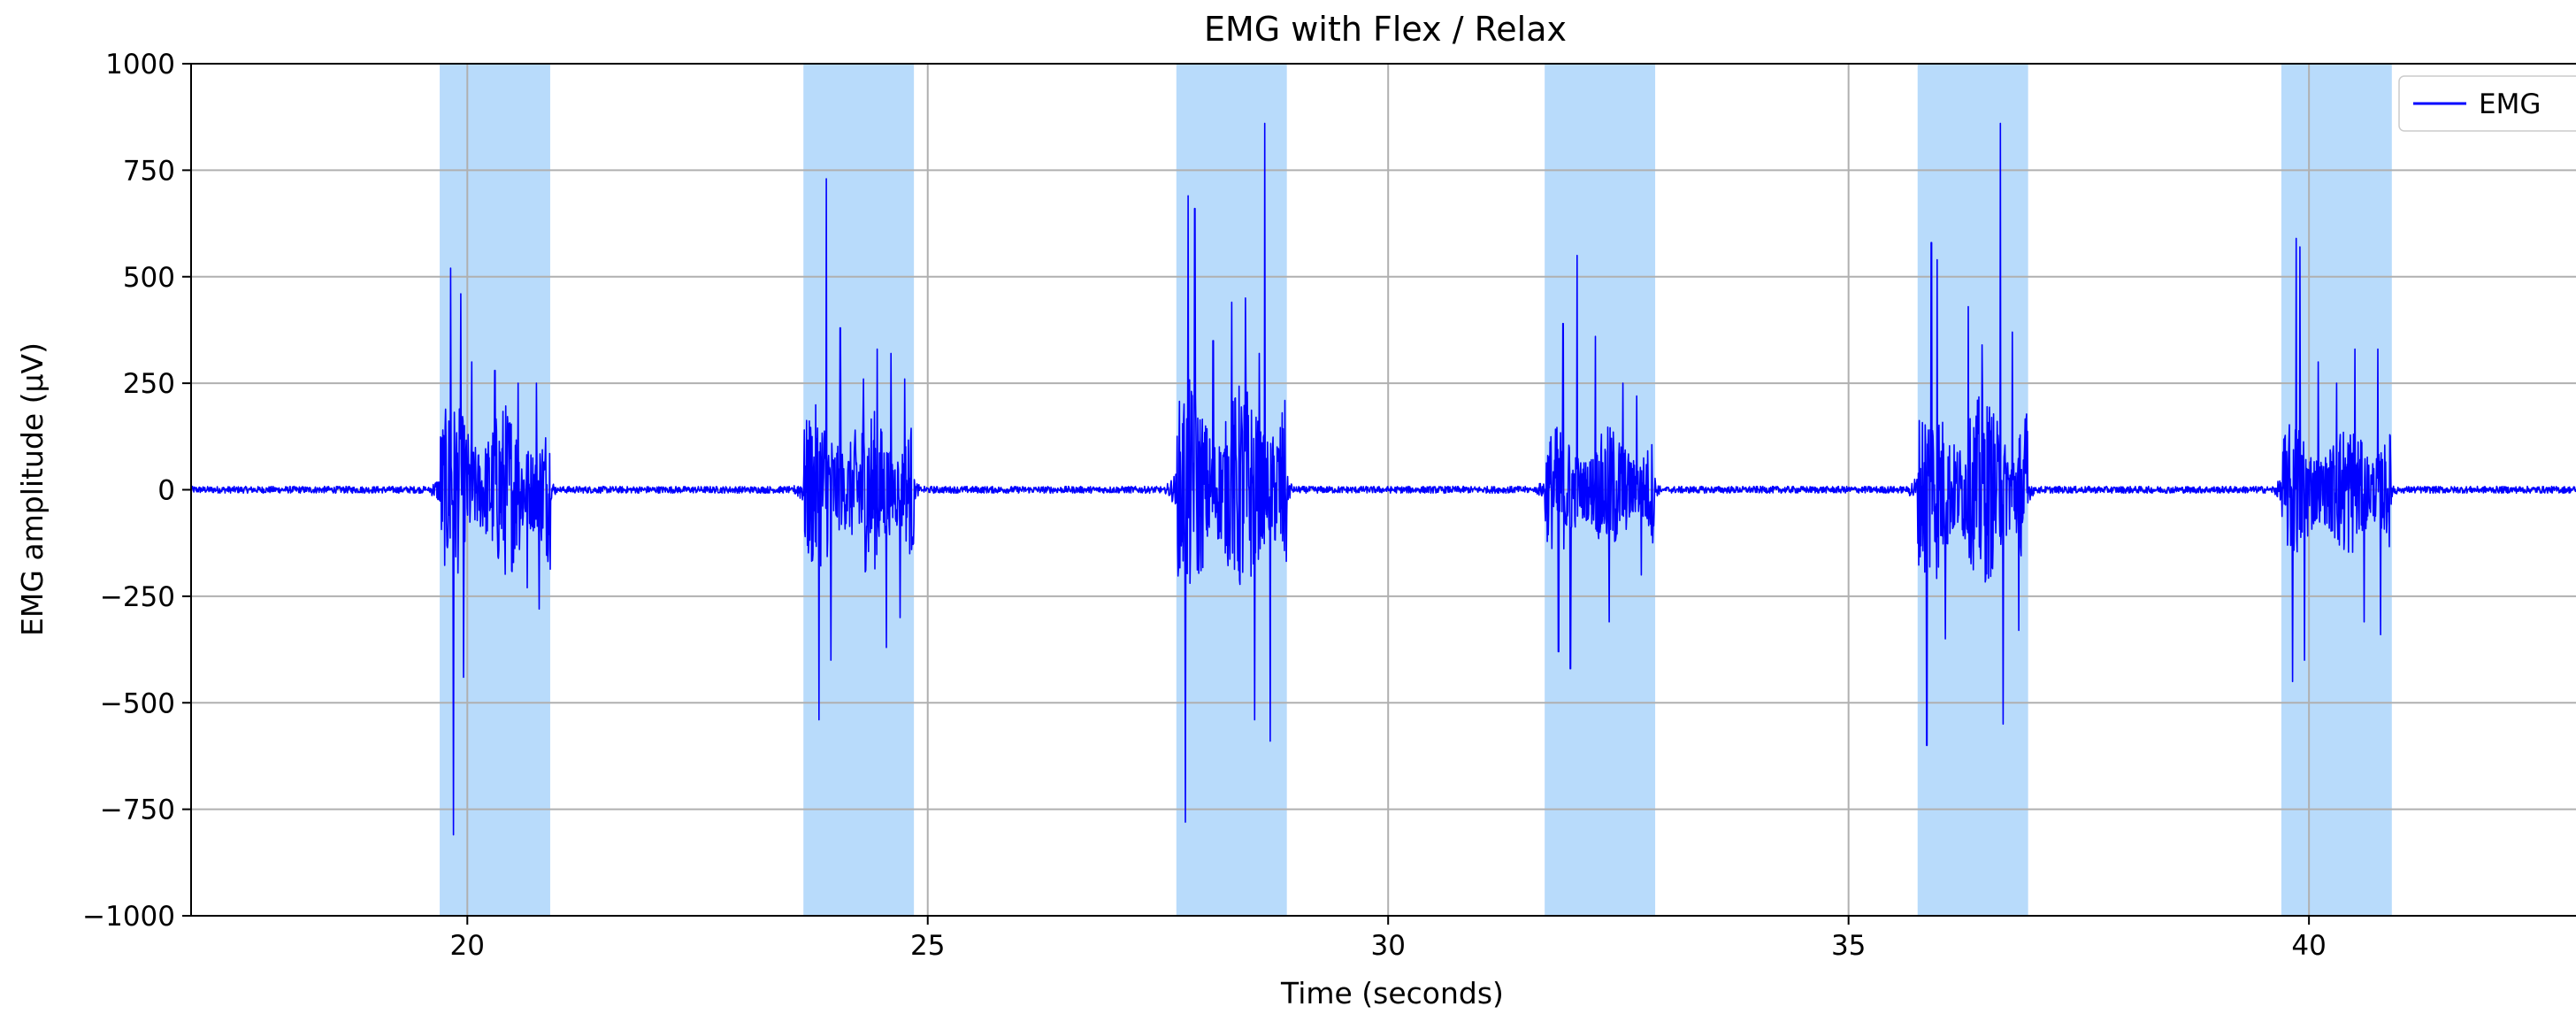 This screenshot has width=2576, height=1014. I want to click on y-tick-label-0: 1000, so click(140, 65).